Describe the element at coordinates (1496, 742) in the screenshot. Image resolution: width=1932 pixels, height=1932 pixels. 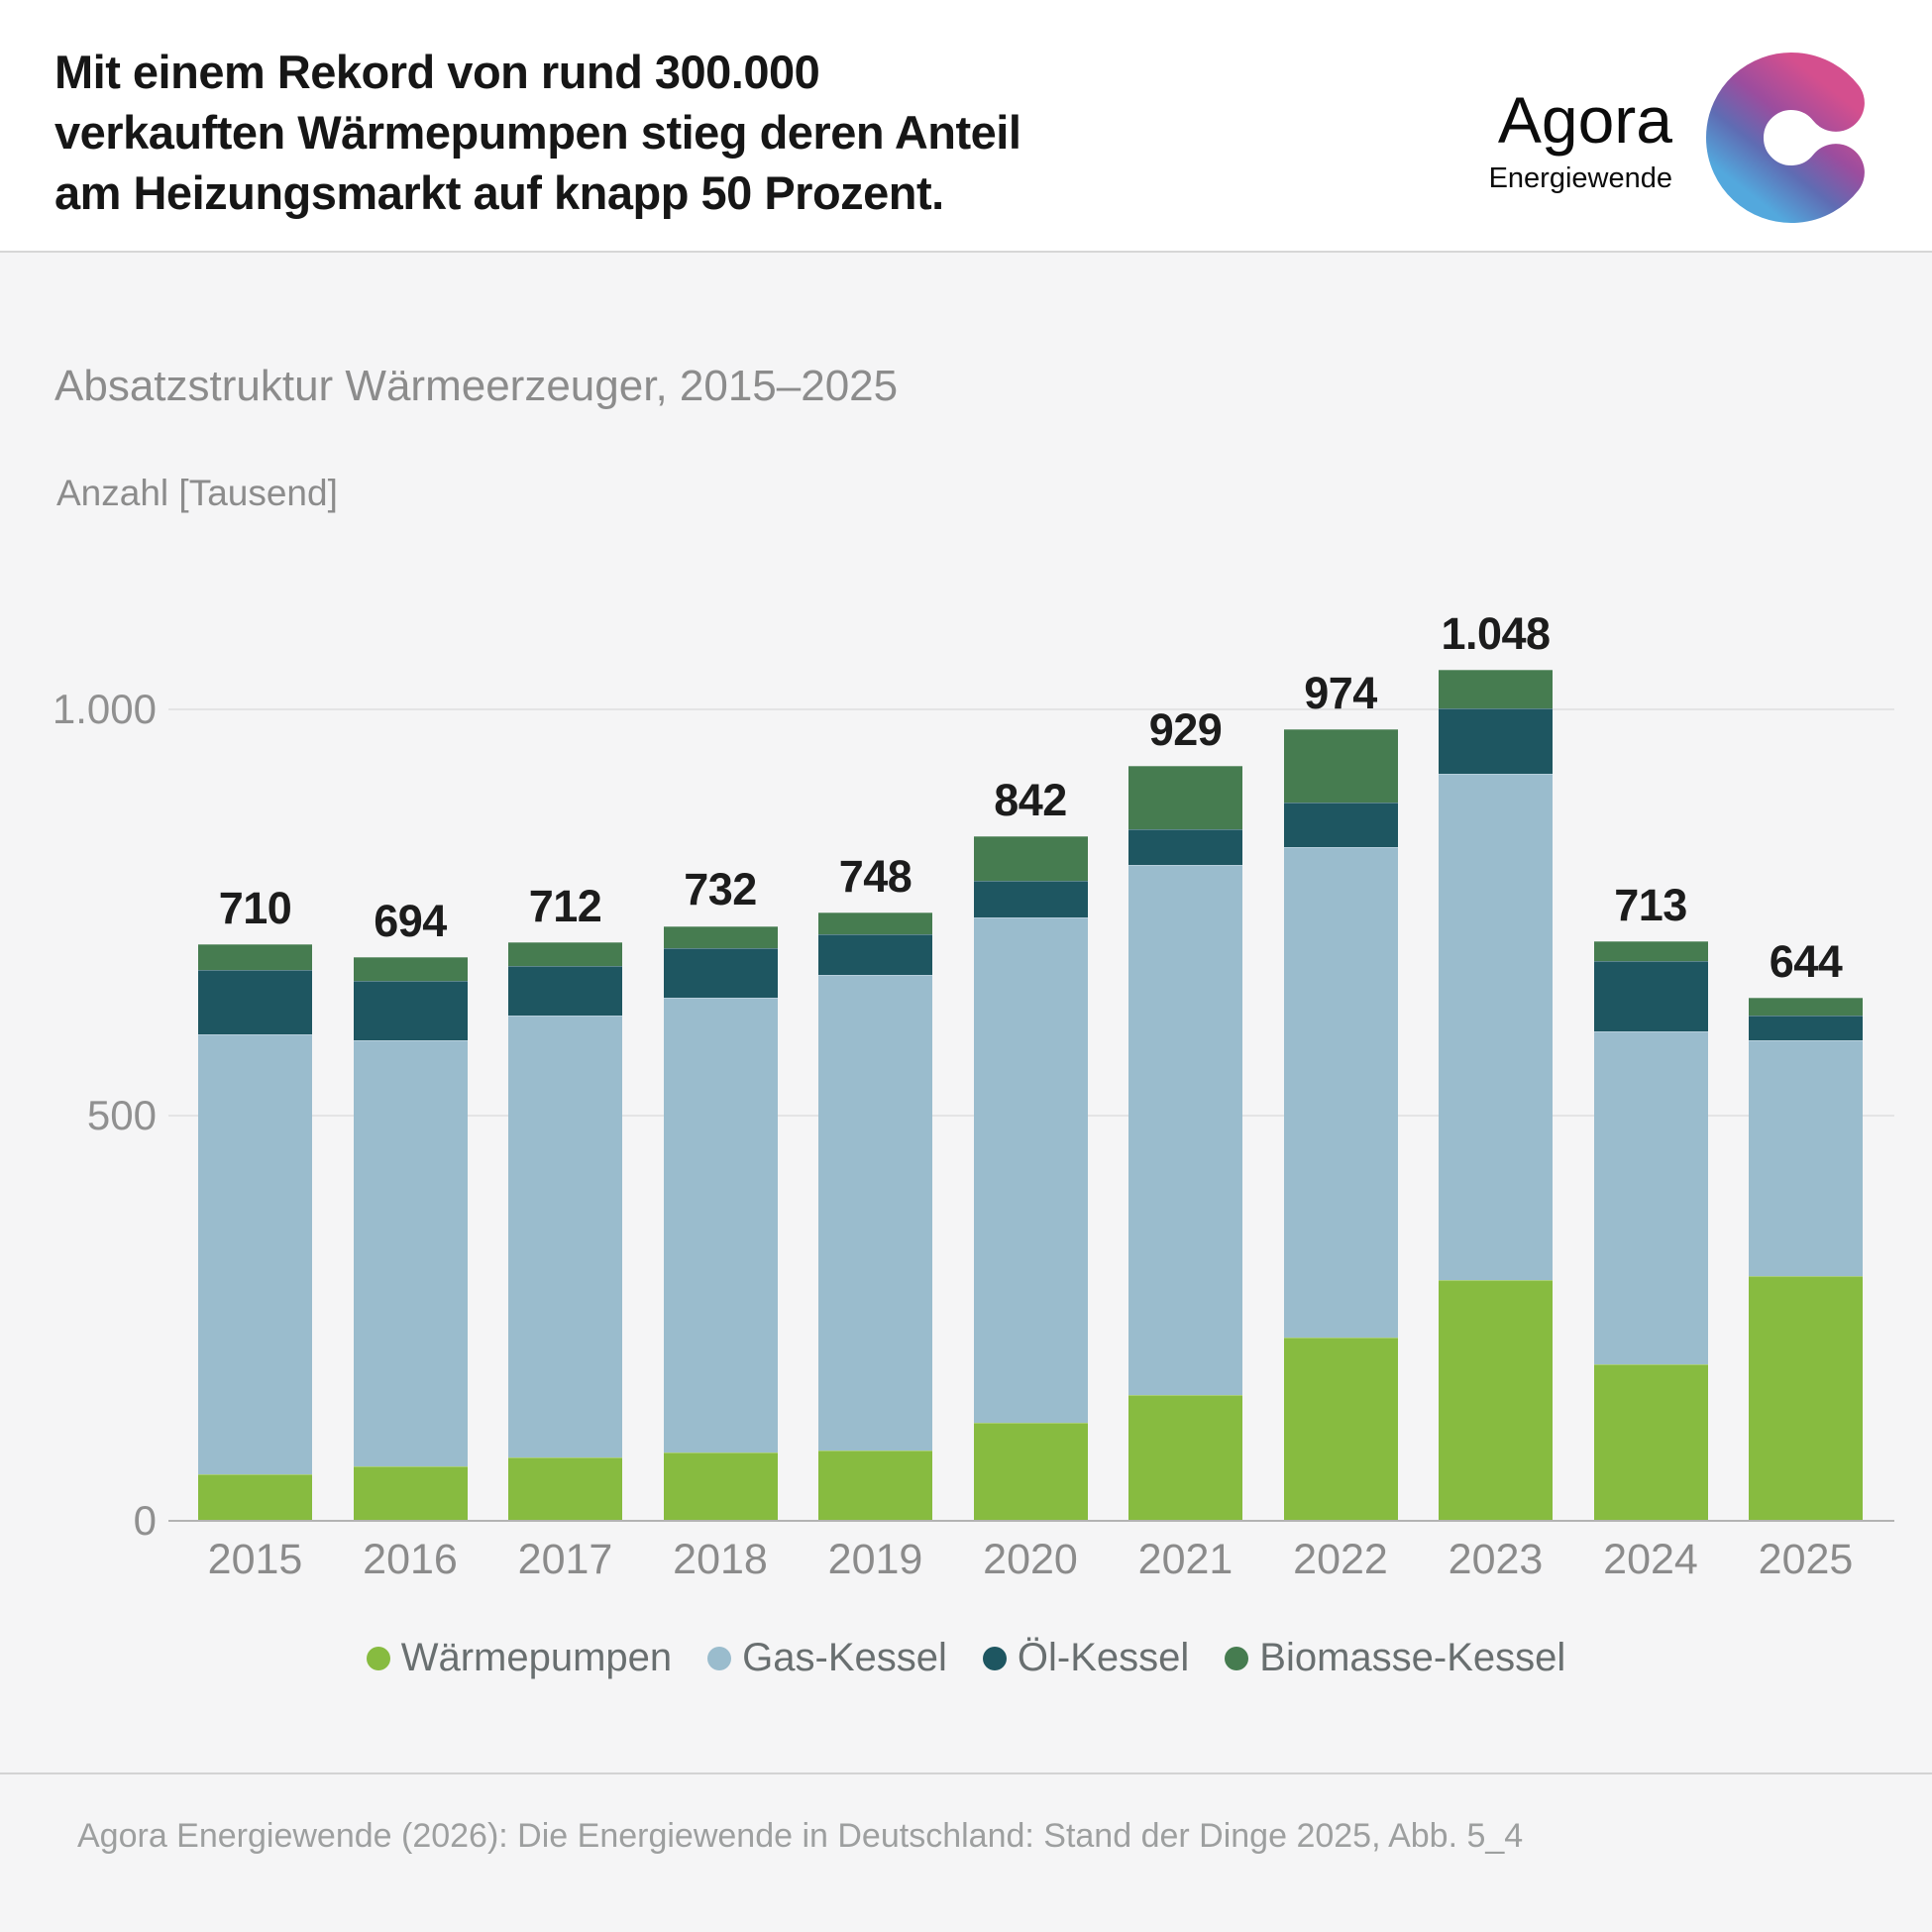
I see `bar-segment-oel-kessel-2023` at that location.